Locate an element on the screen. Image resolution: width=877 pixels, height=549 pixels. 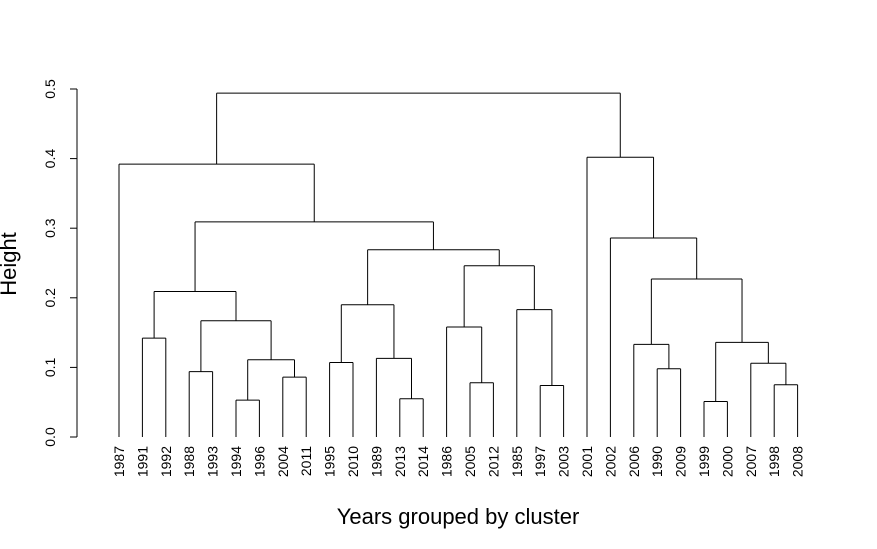
leaf-label: 2012 is located at coordinates (493, 461).